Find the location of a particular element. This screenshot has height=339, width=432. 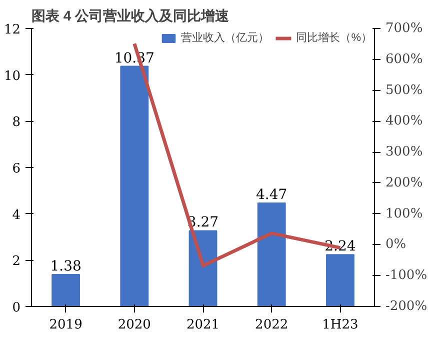

y2-tick-label: 400% is located at coordinates (404, 121).